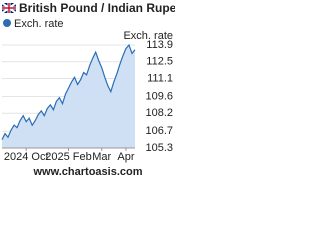 This screenshot has width=320, height=240. I want to click on flag-icon, so click(9, 8).